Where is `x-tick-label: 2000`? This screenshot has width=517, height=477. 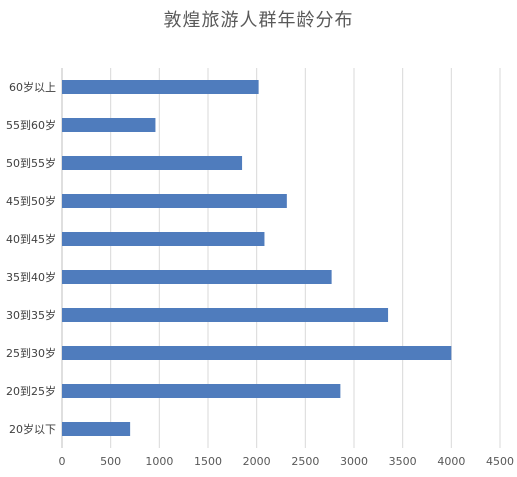 x-tick-label: 2000 is located at coordinates (257, 461).